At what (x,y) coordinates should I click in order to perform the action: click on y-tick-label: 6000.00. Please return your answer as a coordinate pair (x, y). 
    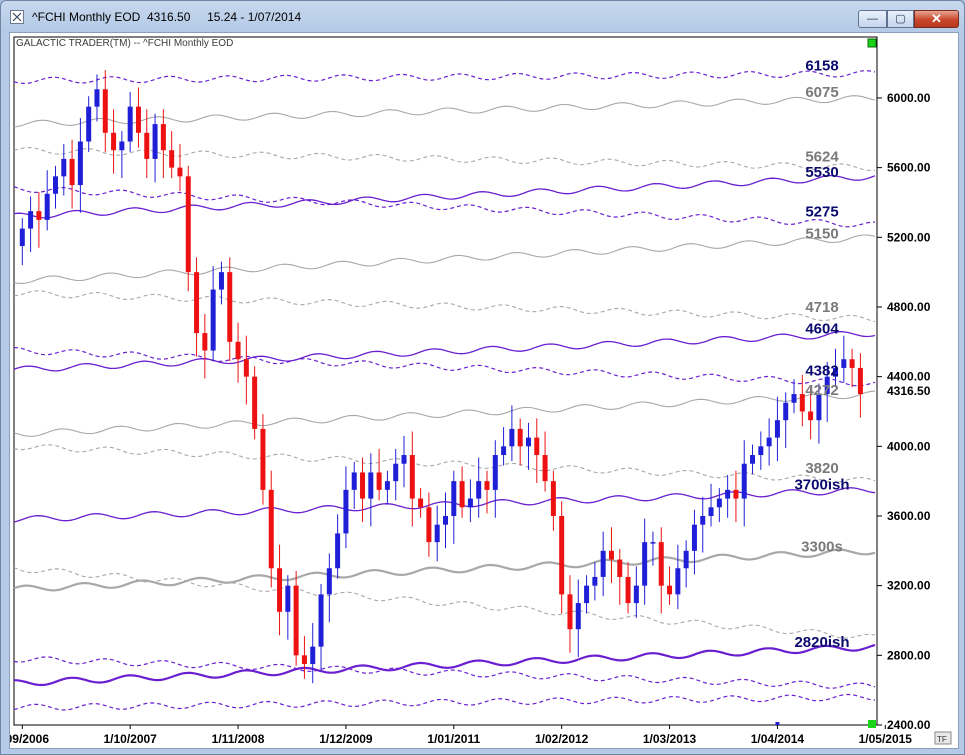
    Looking at the image, I should click on (909, 98).